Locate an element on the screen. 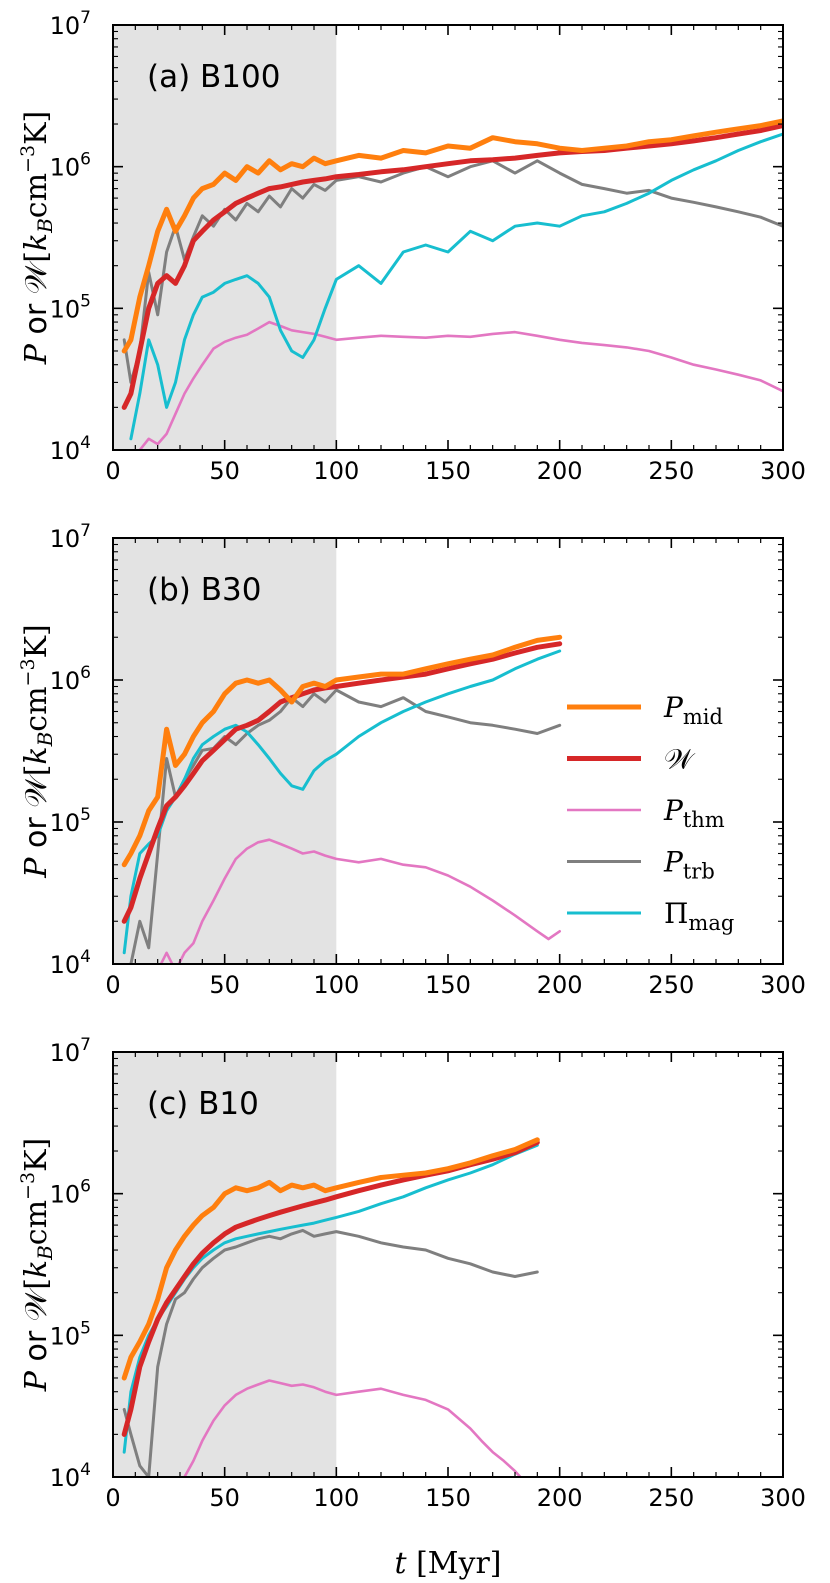 The image size is (830, 1583). legend-entry-P_trb: Ptrb is located at coordinates (641, 865).